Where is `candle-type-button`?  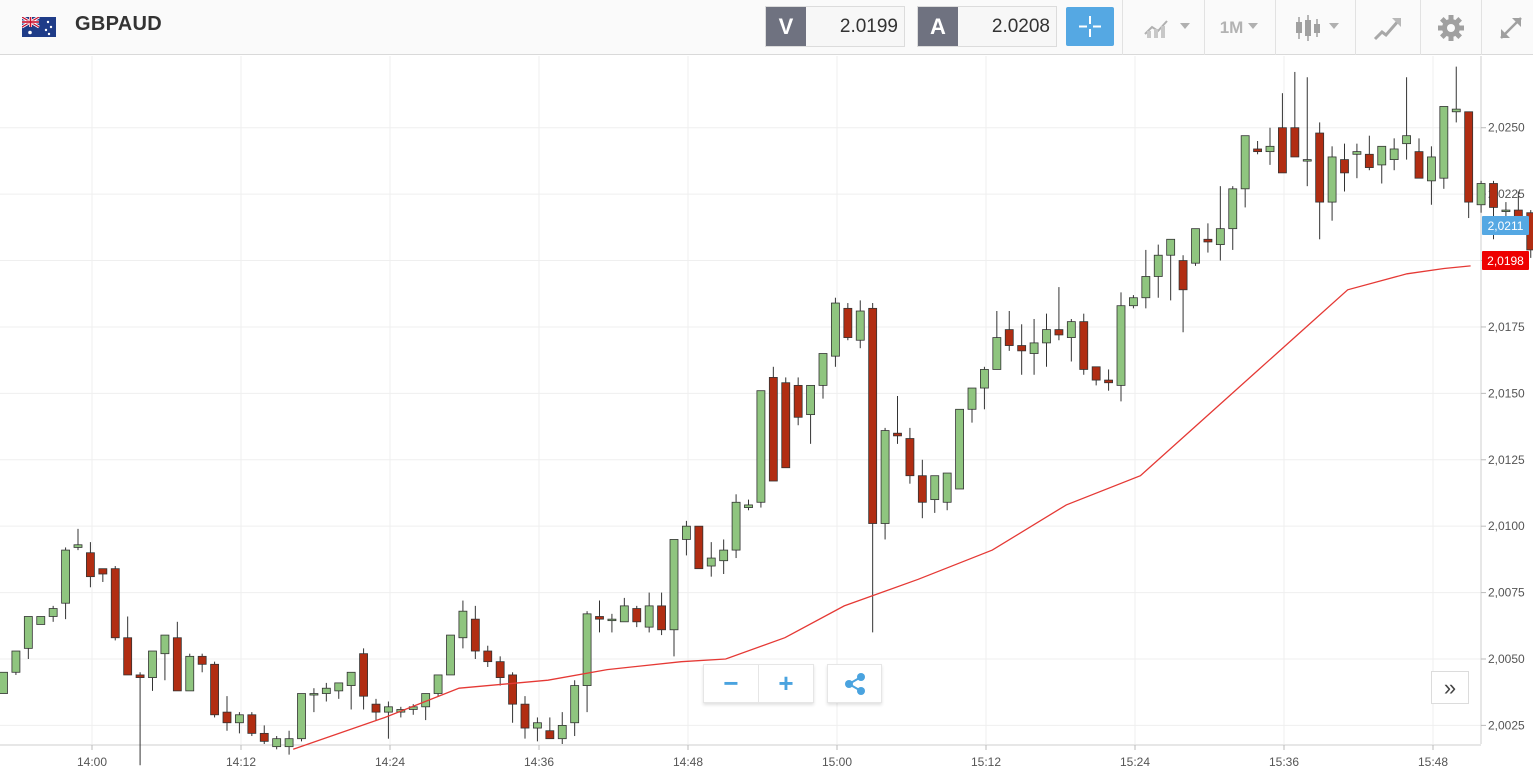 candle-type-button is located at coordinates (1315, 27).